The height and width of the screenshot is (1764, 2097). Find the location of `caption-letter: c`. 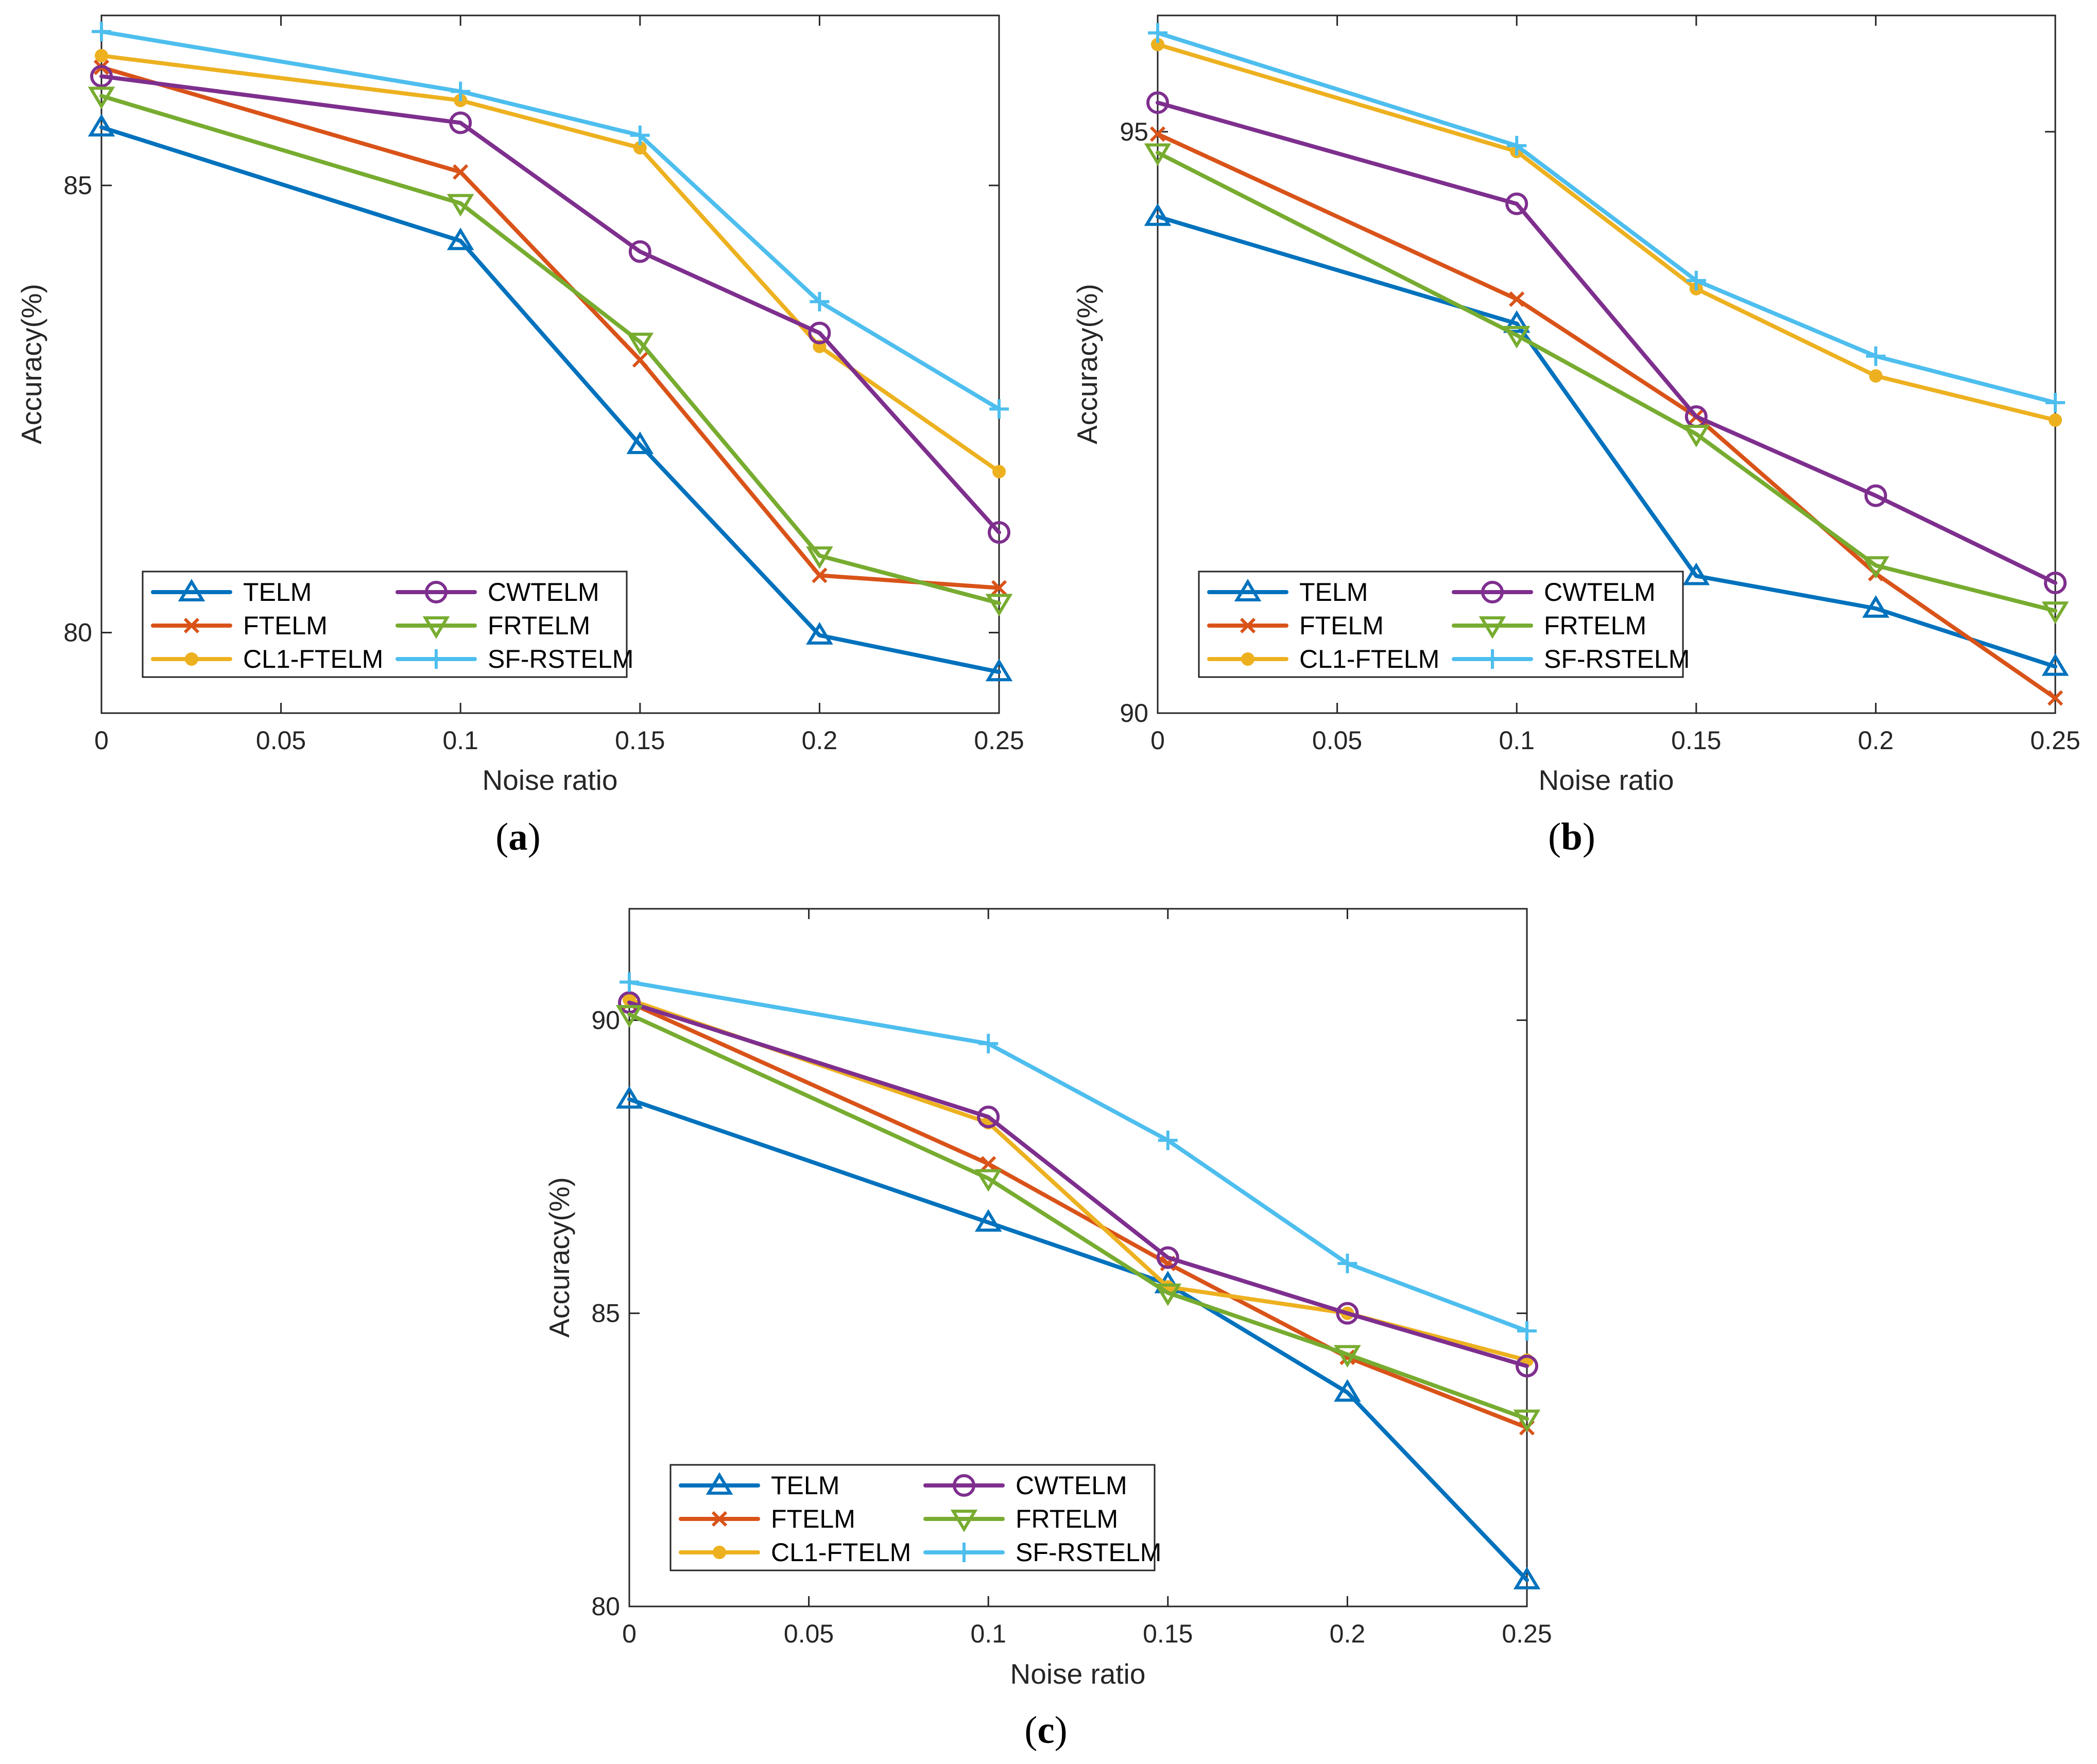

caption-letter: c is located at coordinates (1045, 1730).